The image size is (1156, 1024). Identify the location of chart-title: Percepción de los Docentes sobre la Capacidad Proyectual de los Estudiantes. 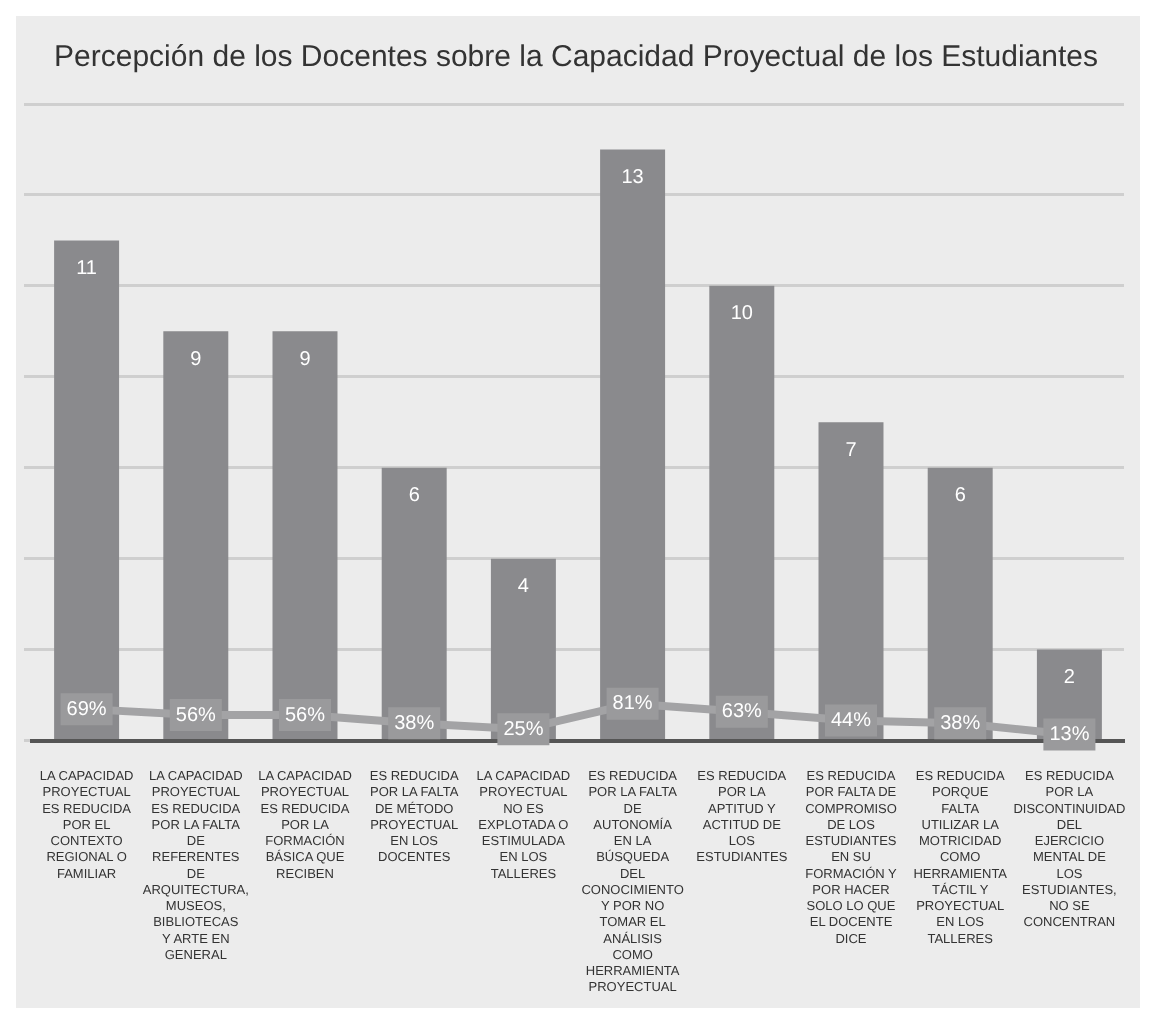
(576, 57).